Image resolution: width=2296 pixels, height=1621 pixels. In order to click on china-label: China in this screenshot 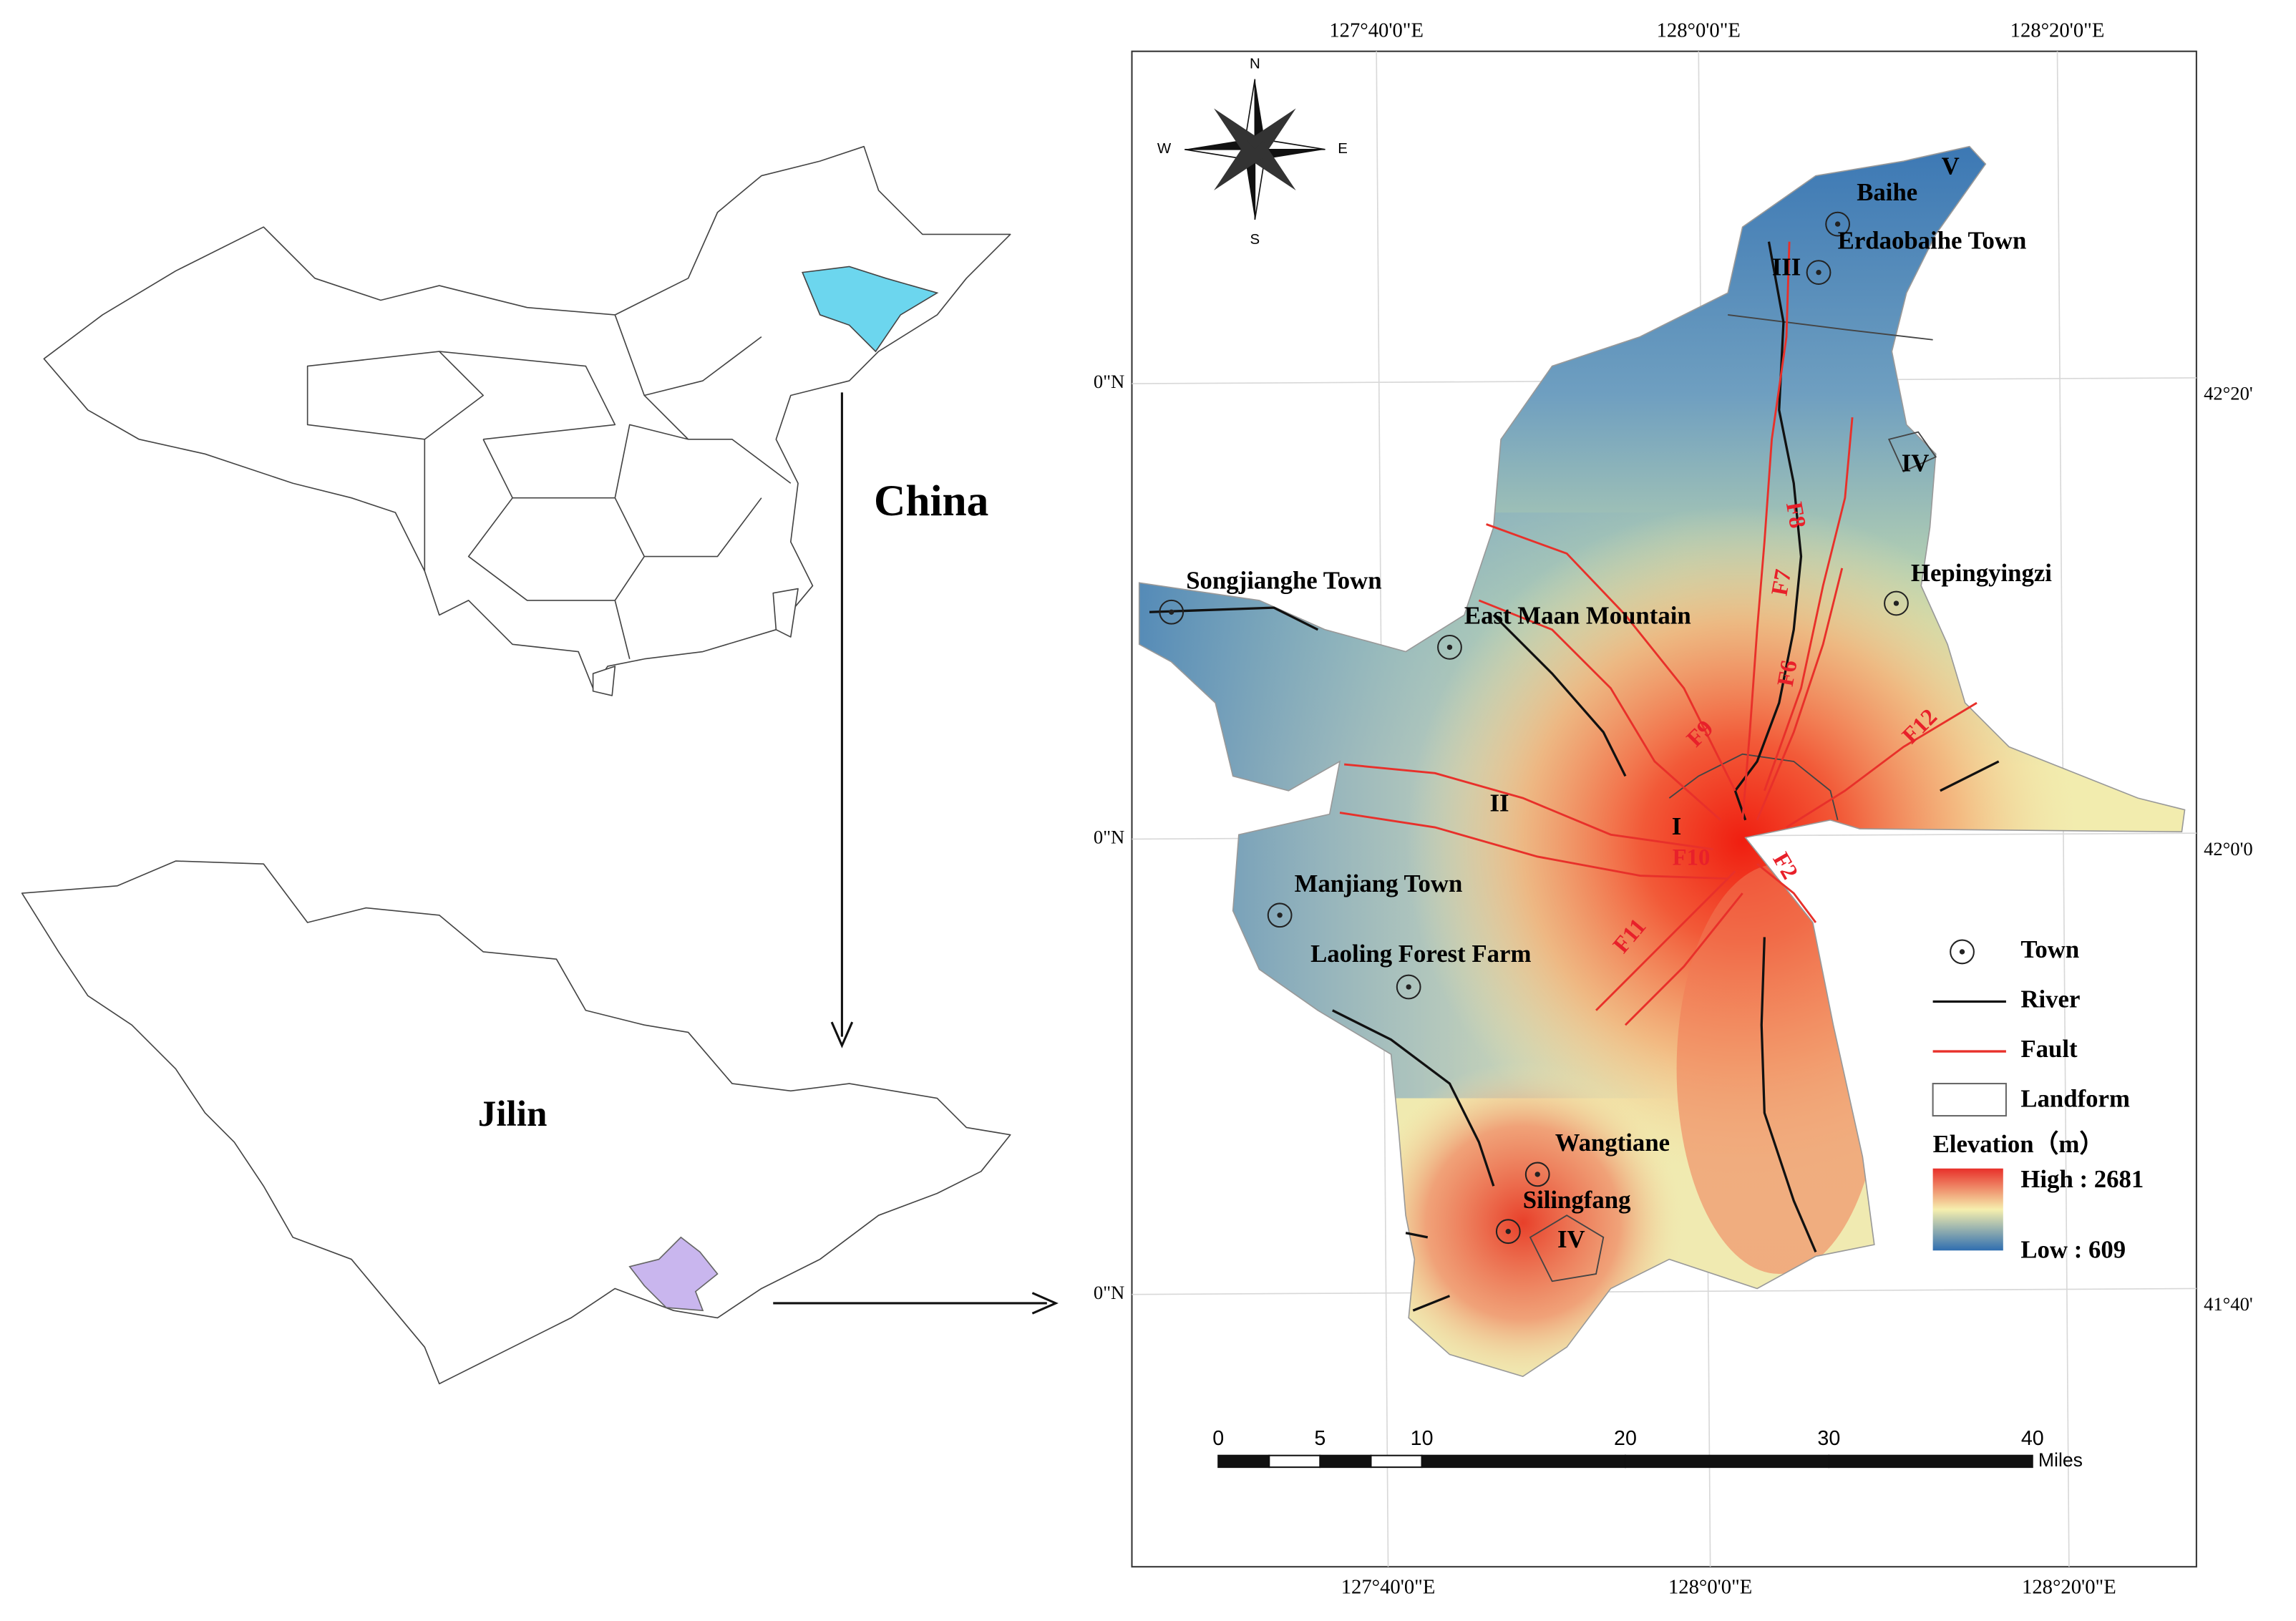, I will do `click(931, 501)`.